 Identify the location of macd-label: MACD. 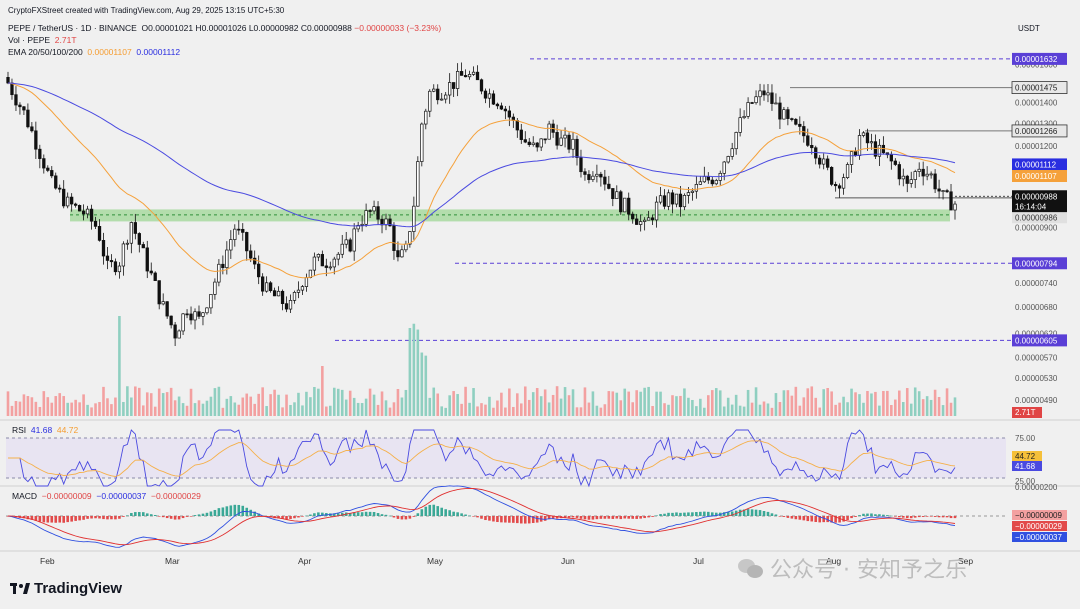
(25, 496).